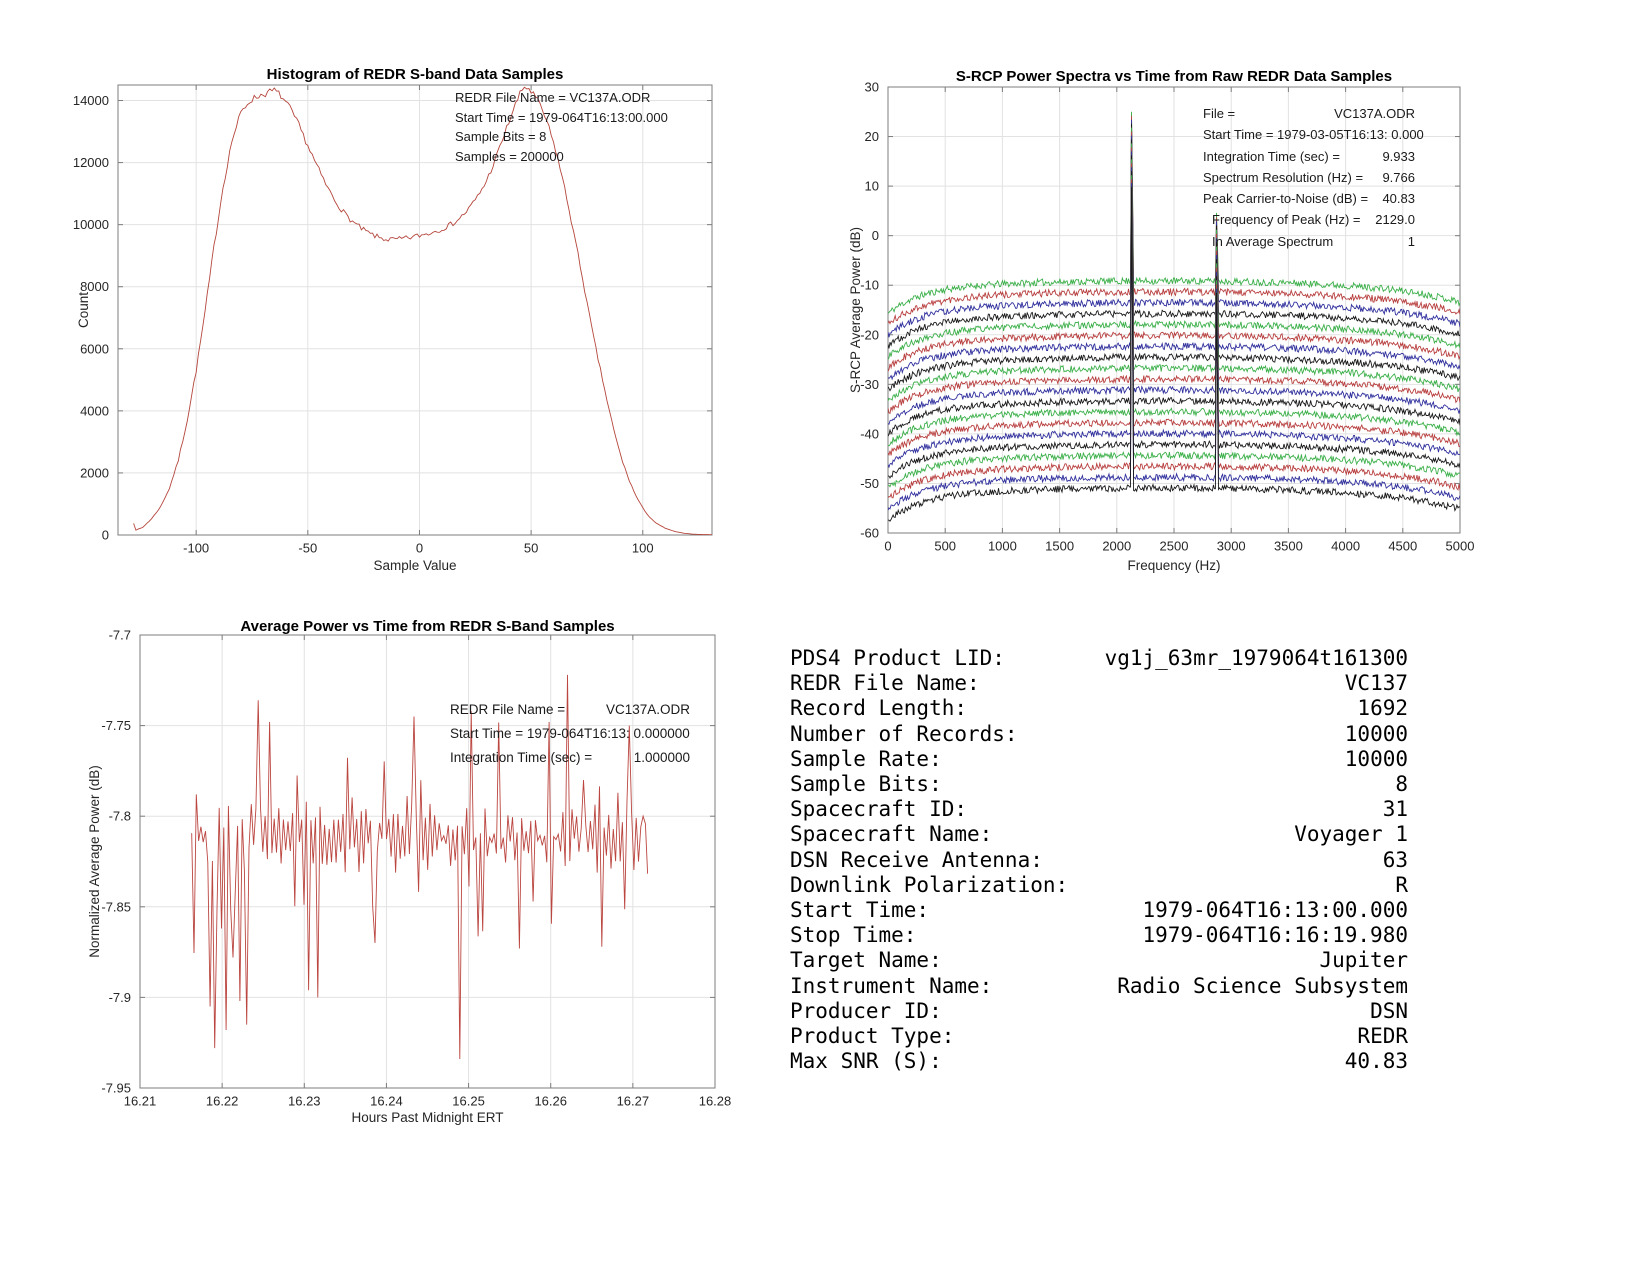 The width and height of the screenshot is (1650, 1275). I want to click on annotation-line: Samples = 200000, so click(509, 156).